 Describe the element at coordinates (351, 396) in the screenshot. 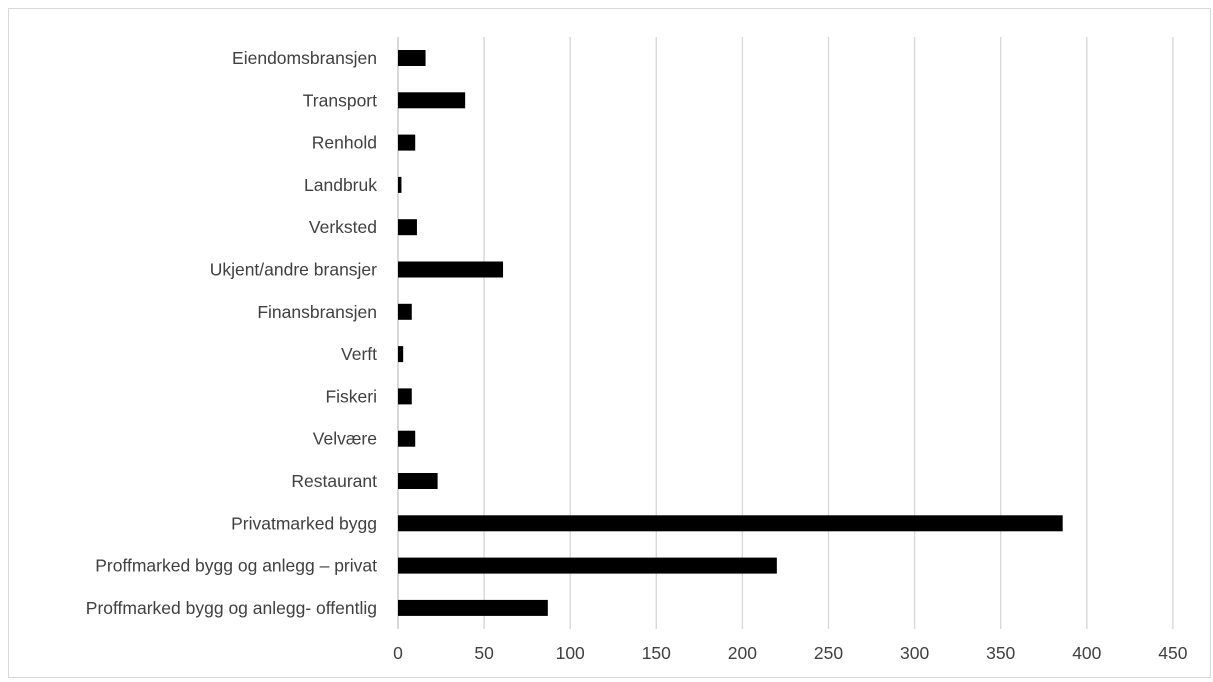

I see `category-label: Fiskeri` at that location.